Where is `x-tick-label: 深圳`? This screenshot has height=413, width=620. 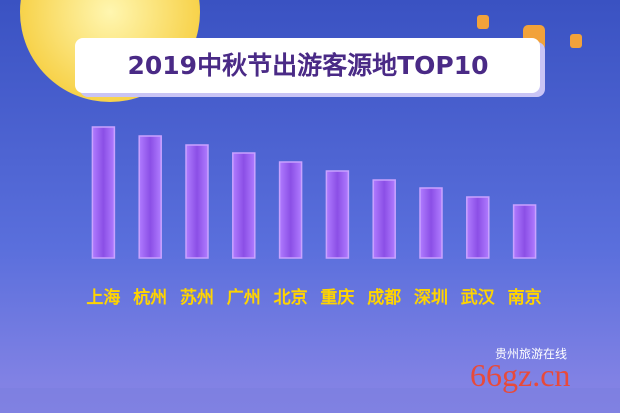 x-tick-label: 深圳 is located at coordinates (431, 297).